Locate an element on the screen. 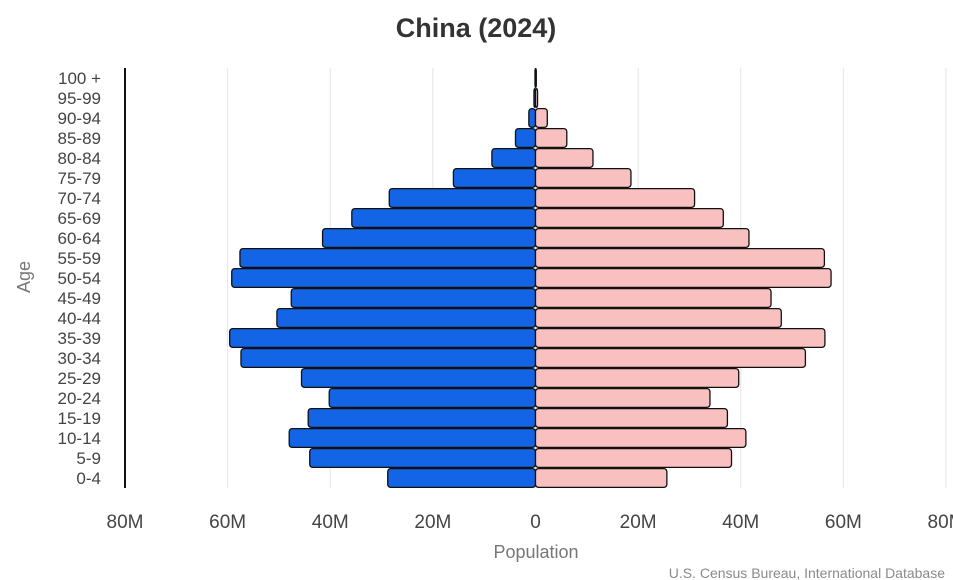  y-tick-label: 90-94 is located at coordinates (79, 118).